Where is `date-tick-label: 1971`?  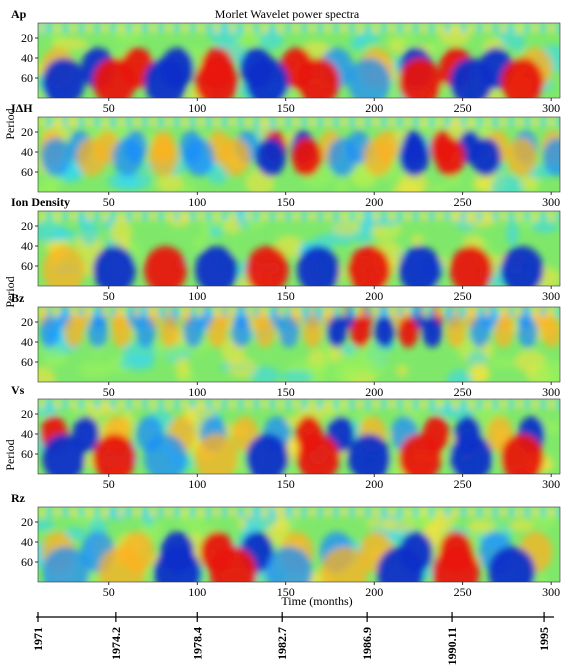 date-tick-label: 1971 is located at coordinates (38, 639).